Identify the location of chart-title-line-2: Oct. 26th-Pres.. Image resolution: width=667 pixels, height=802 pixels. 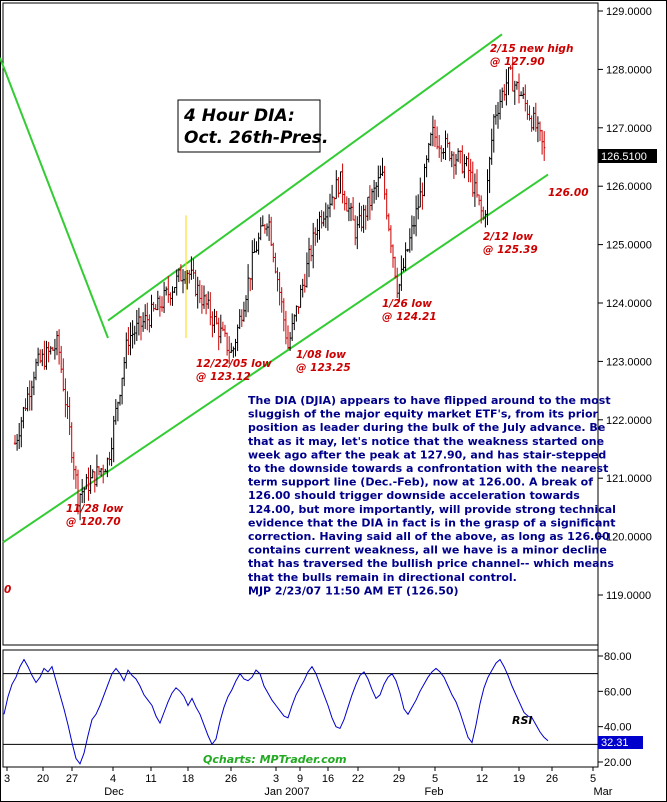
(256, 138).